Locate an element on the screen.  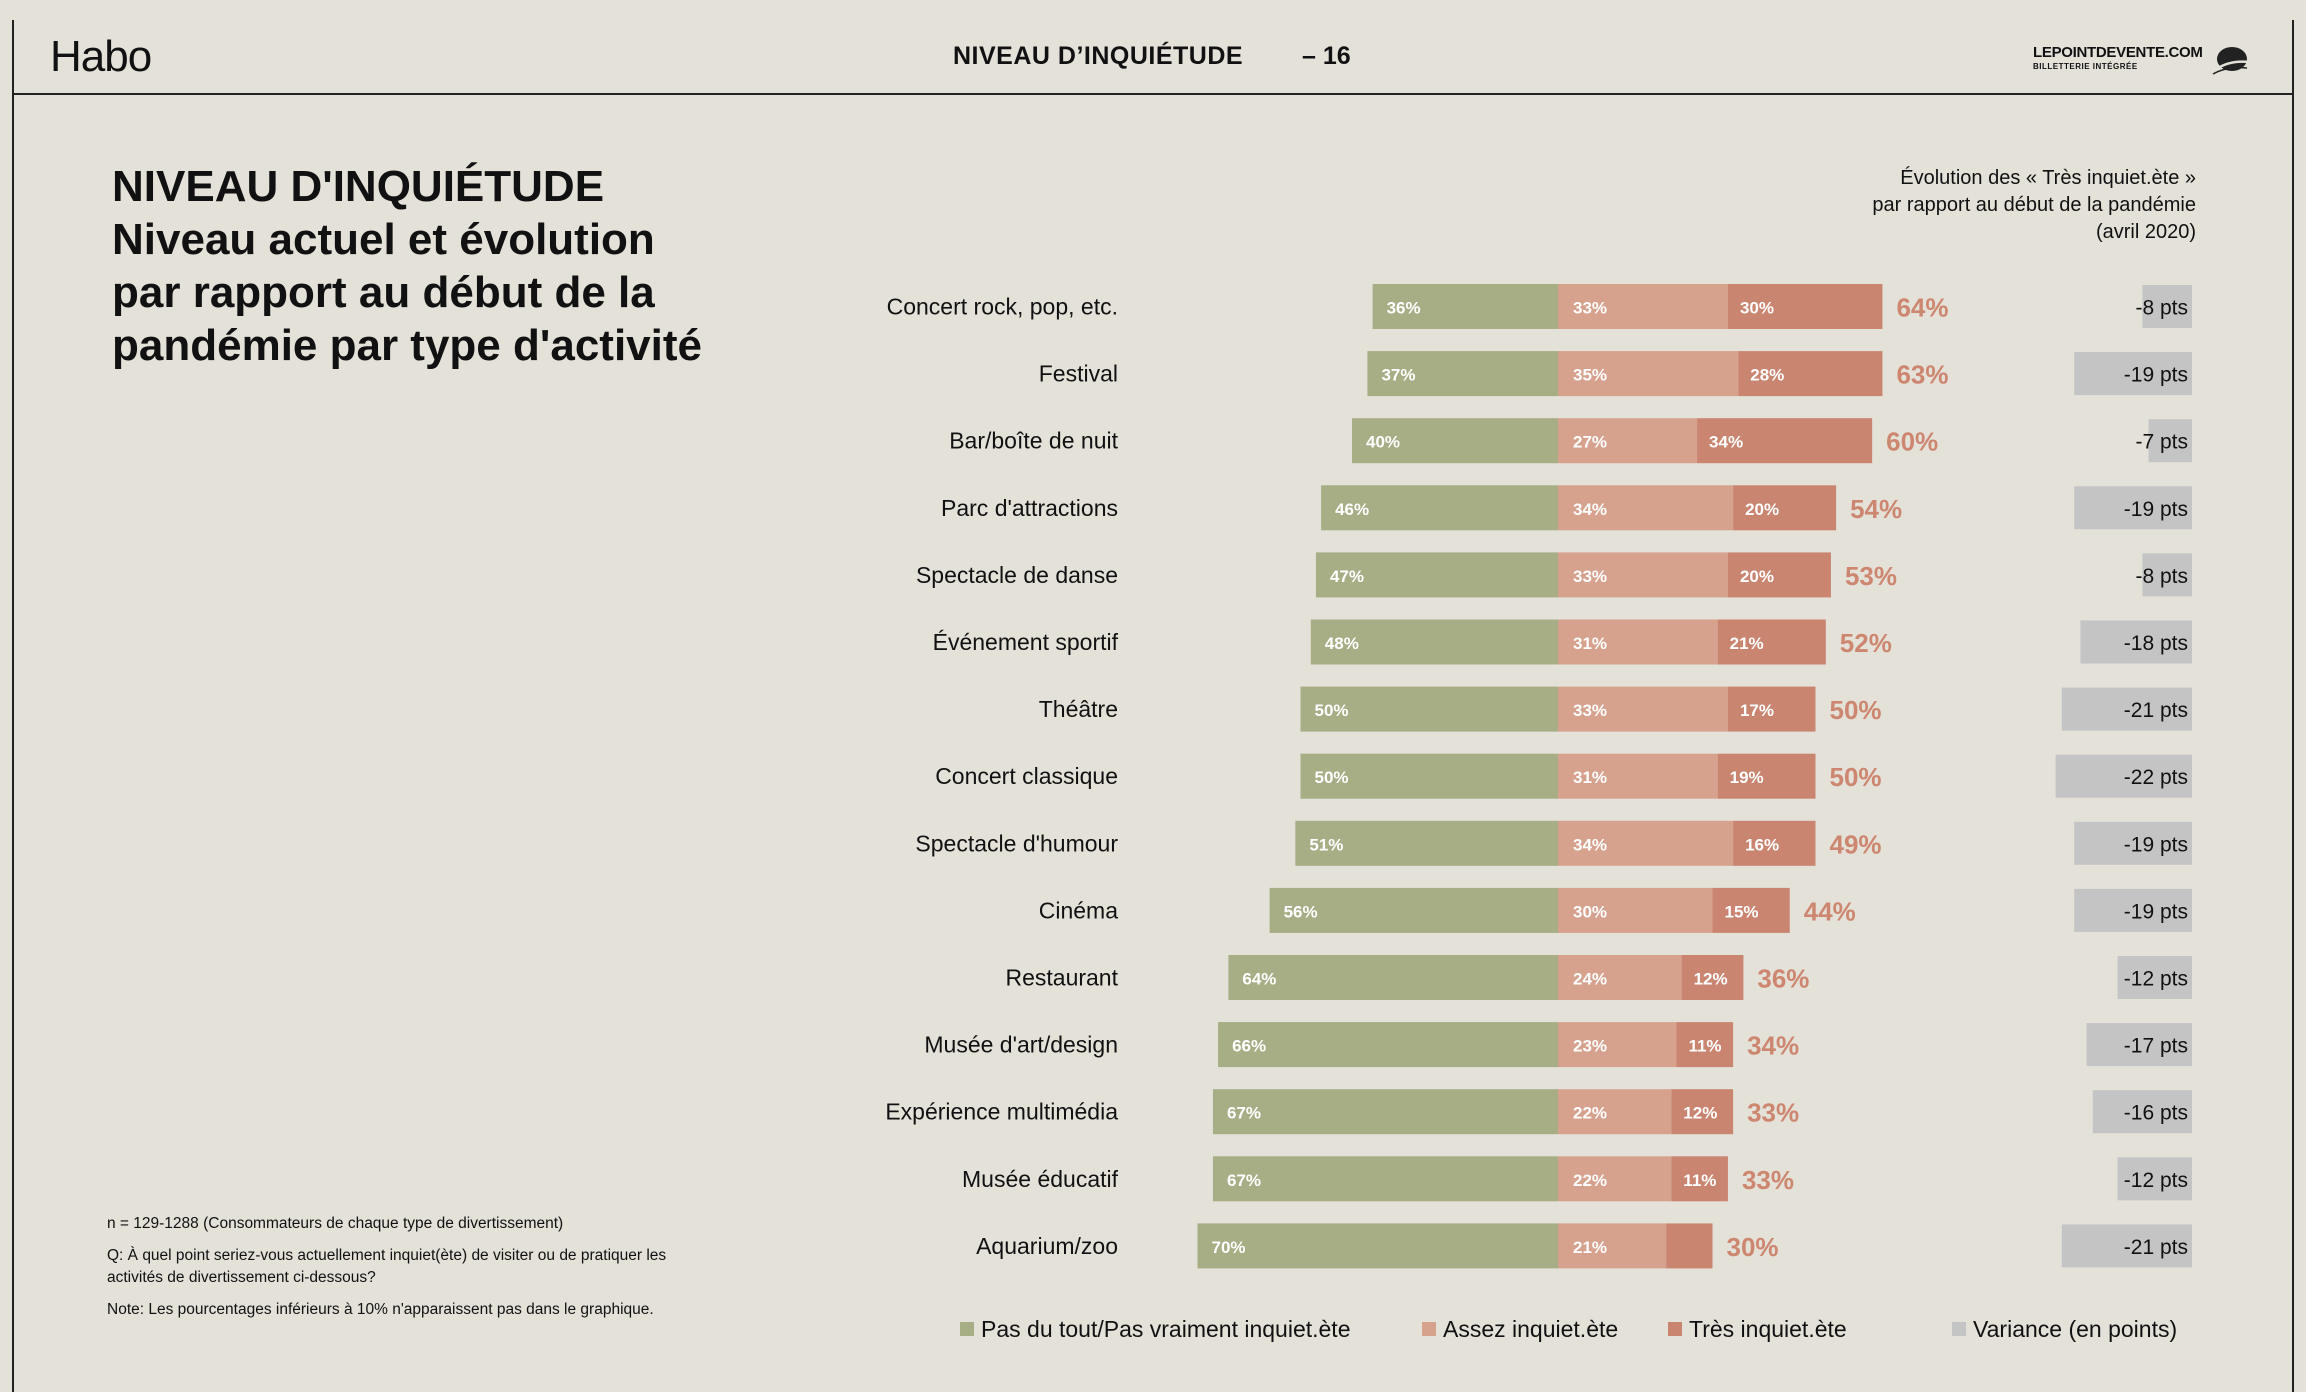
partner-tagline: BILLETTERIE INTÉGRÉE is located at coordinates (2085, 66).